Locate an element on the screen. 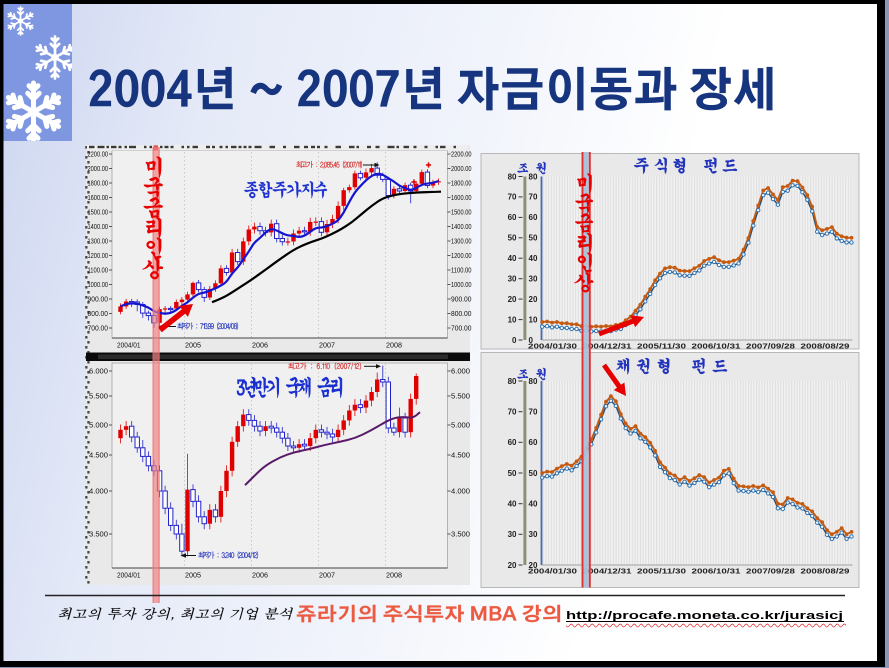 Image resolution: width=889 pixels, height=668 pixels. svg-text:http://procafe.moneta.co.kr/ju: http://procafe.moneta.co.kr/jurasicj is located at coordinates (704, 616).